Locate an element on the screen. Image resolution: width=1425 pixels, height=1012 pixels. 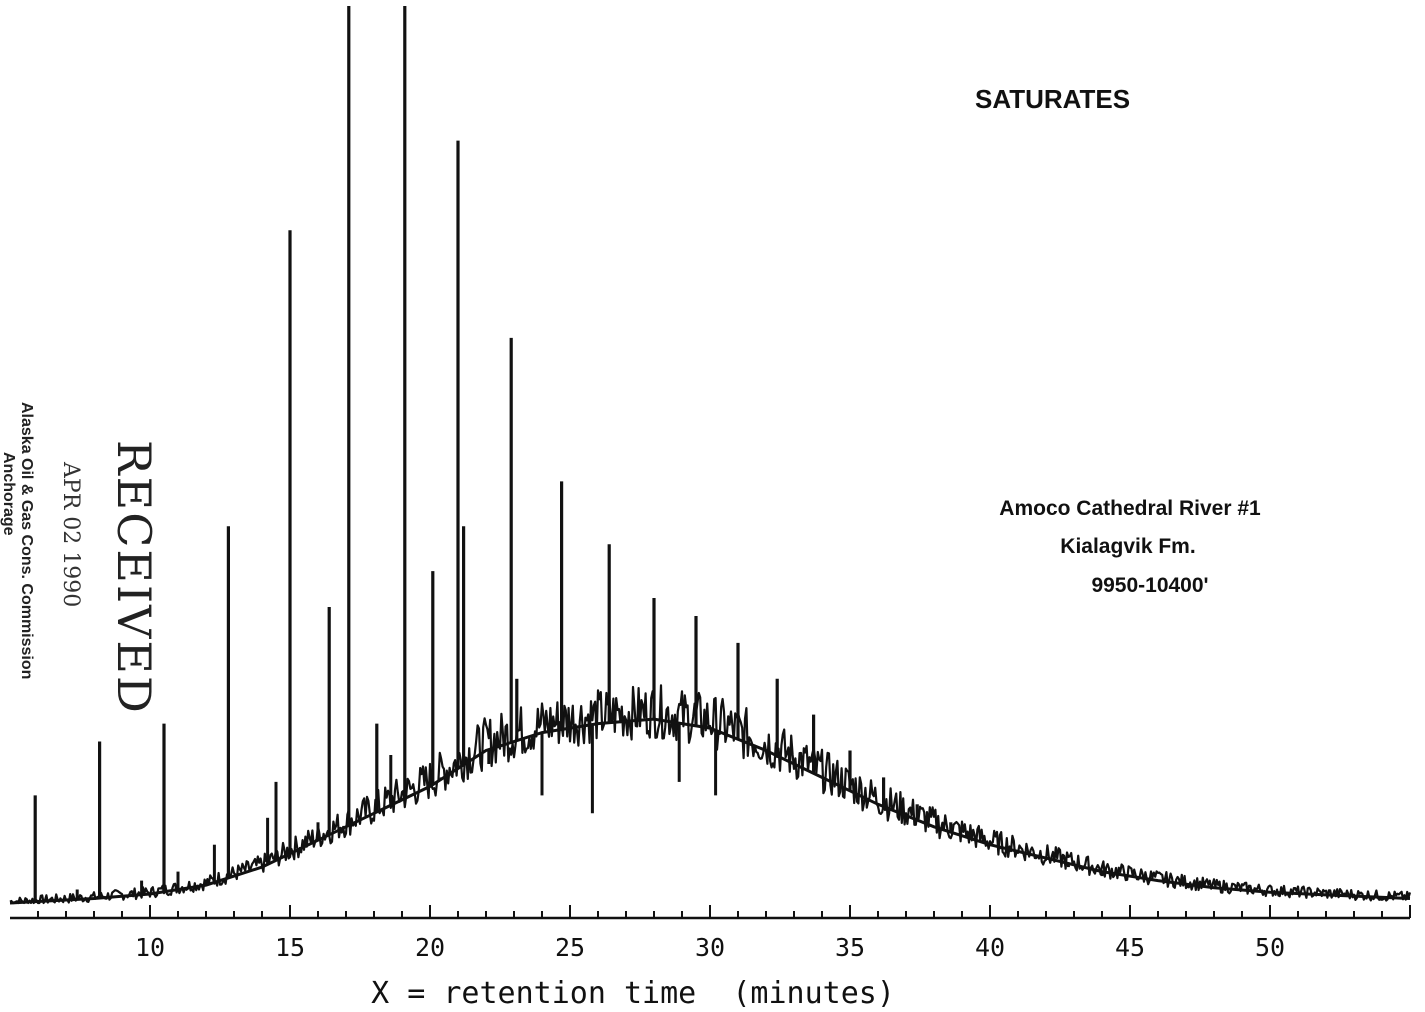
x-tick-label: 10 is located at coordinates (150, 947).